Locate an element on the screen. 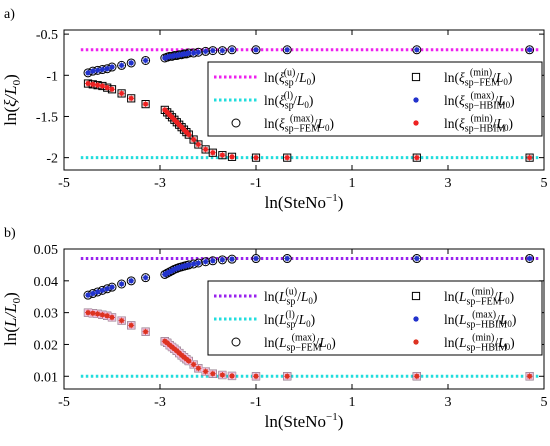 The width and height of the screenshot is (550, 446). legend-item-hbim_max: ln(ξsp−HBIM(max)/L0) is located at coordinates (464, 101).